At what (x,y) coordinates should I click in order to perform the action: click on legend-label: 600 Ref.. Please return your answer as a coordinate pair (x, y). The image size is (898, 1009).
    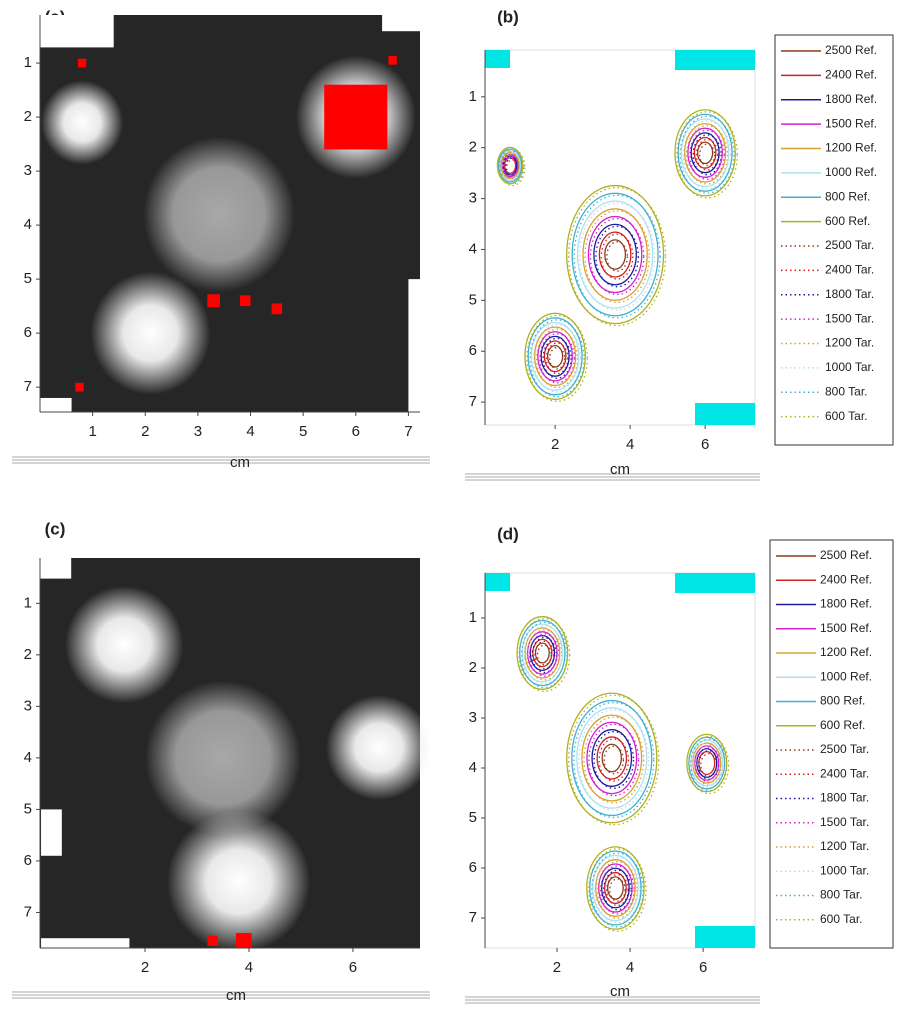
    Looking at the image, I should click on (842, 725).